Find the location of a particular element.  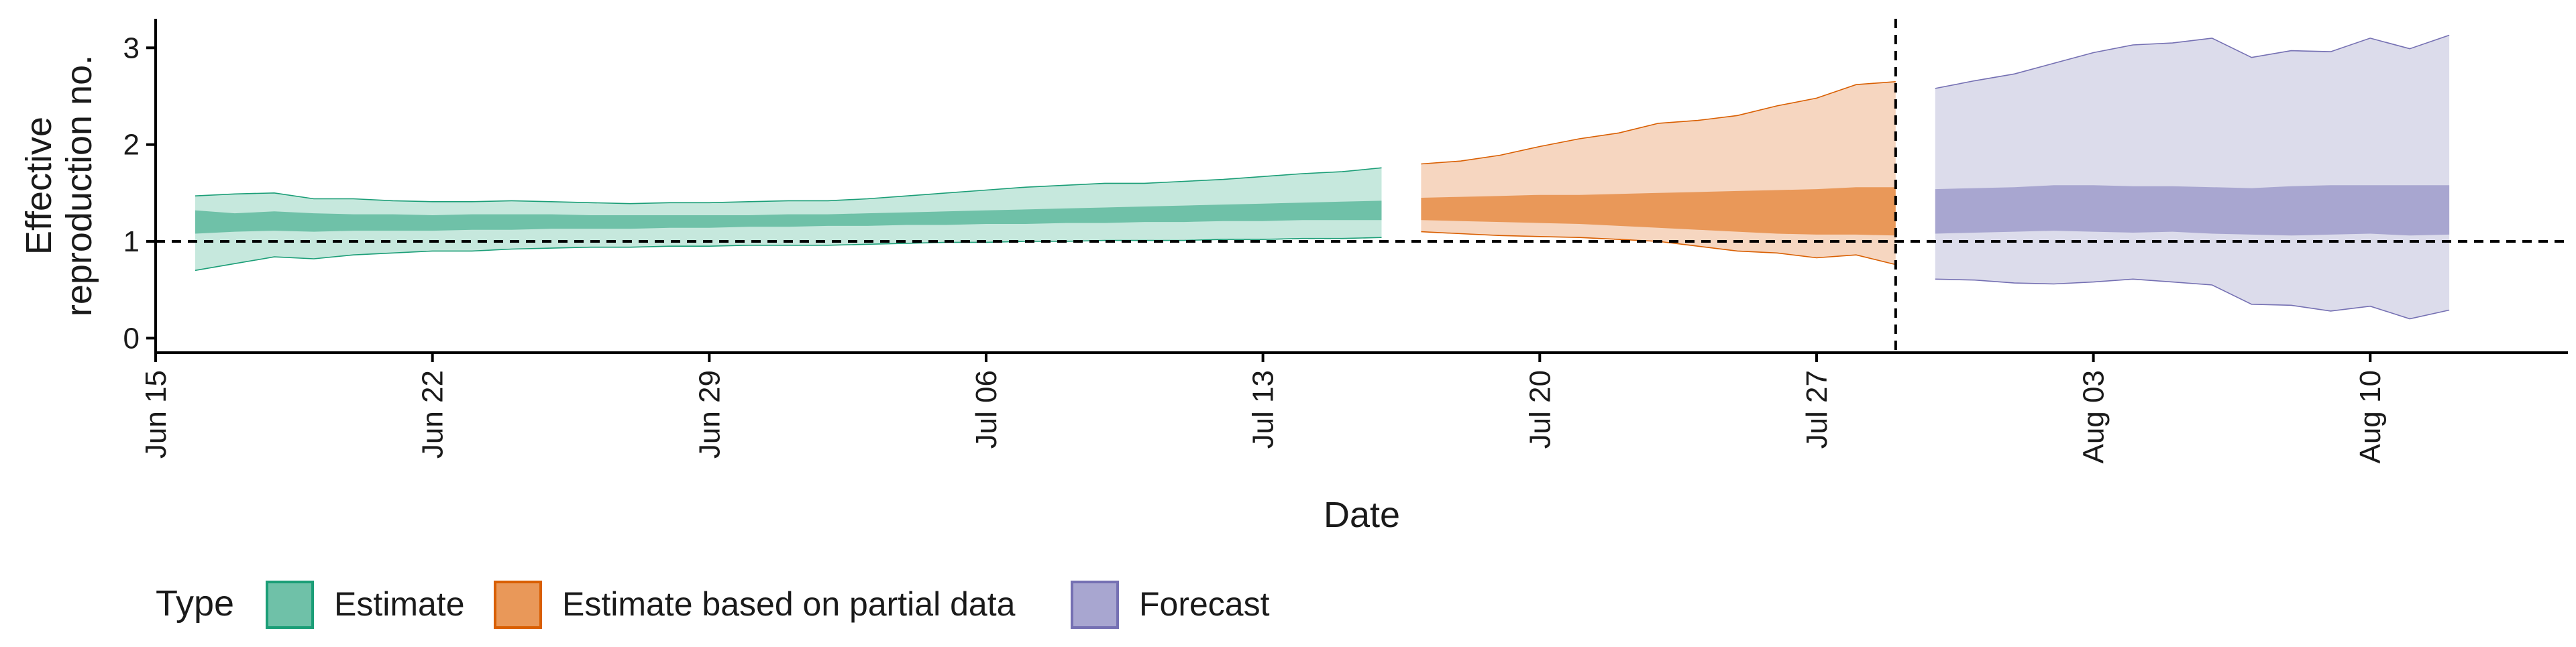

legend-label-estimate: Estimate is located at coordinates (399, 604).